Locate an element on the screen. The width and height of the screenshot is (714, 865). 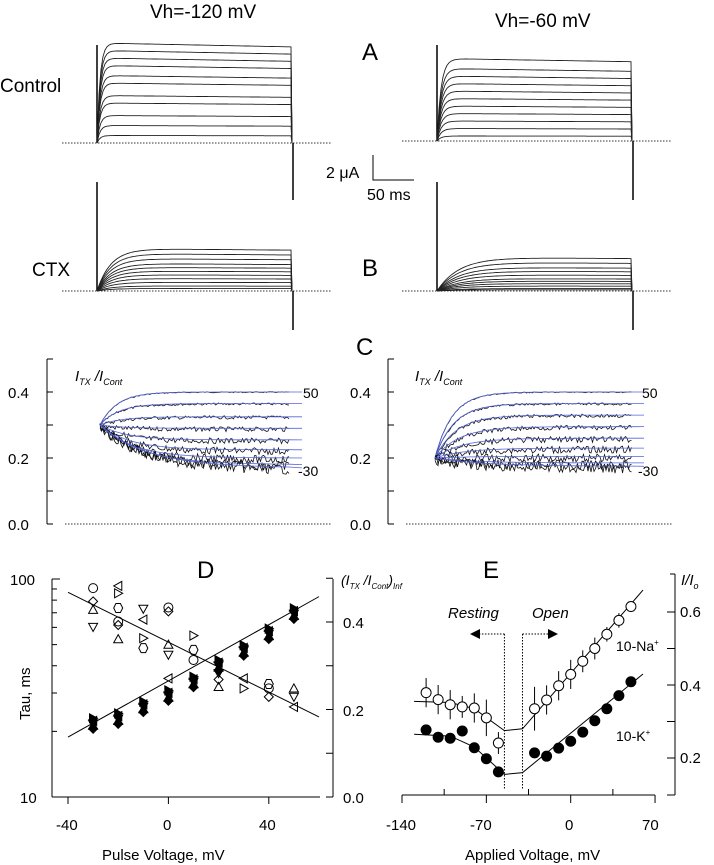
panel-label-c: C is located at coordinates (364, 347).